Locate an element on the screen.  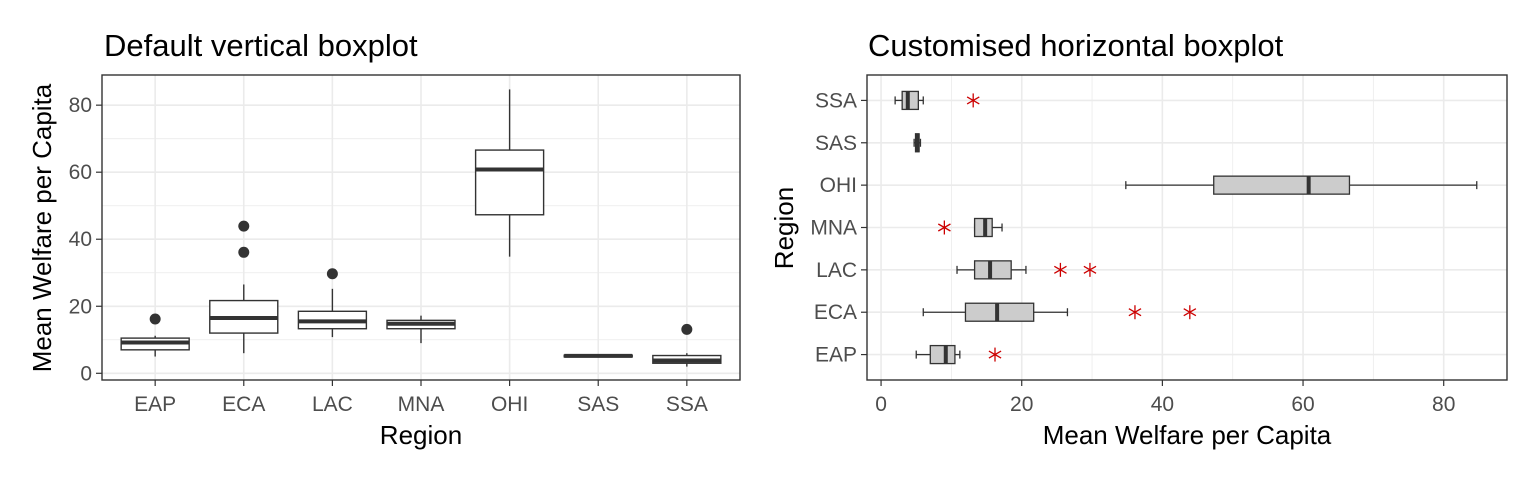
vertical-y-tick-label: 60 is located at coordinates (80, 172).